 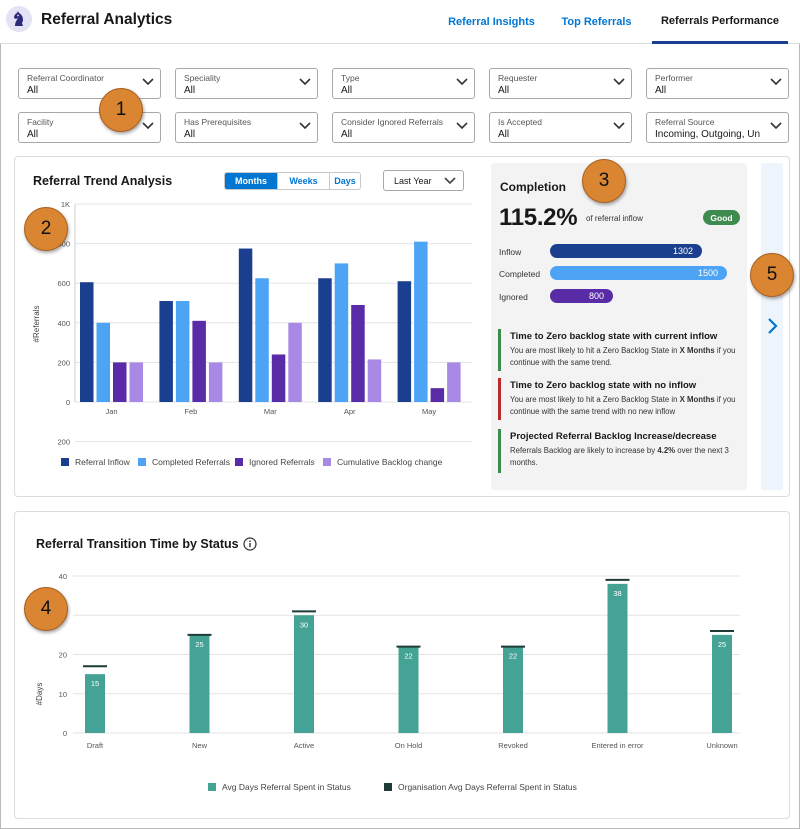 What do you see at coordinates (107, 19) in the screenshot?
I see `app-title: Referral Analytics` at bounding box center [107, 19].